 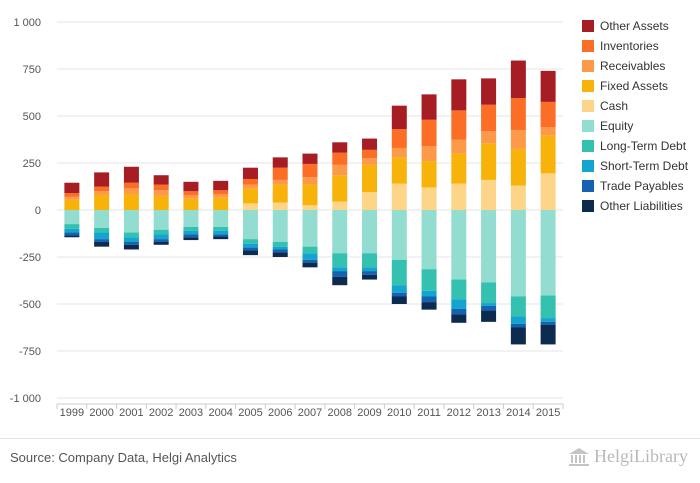 What do you see at coordinates (72, 413) in the screenshot?
I see `x-tick-label: 1999` at bounding box center [72, 413].